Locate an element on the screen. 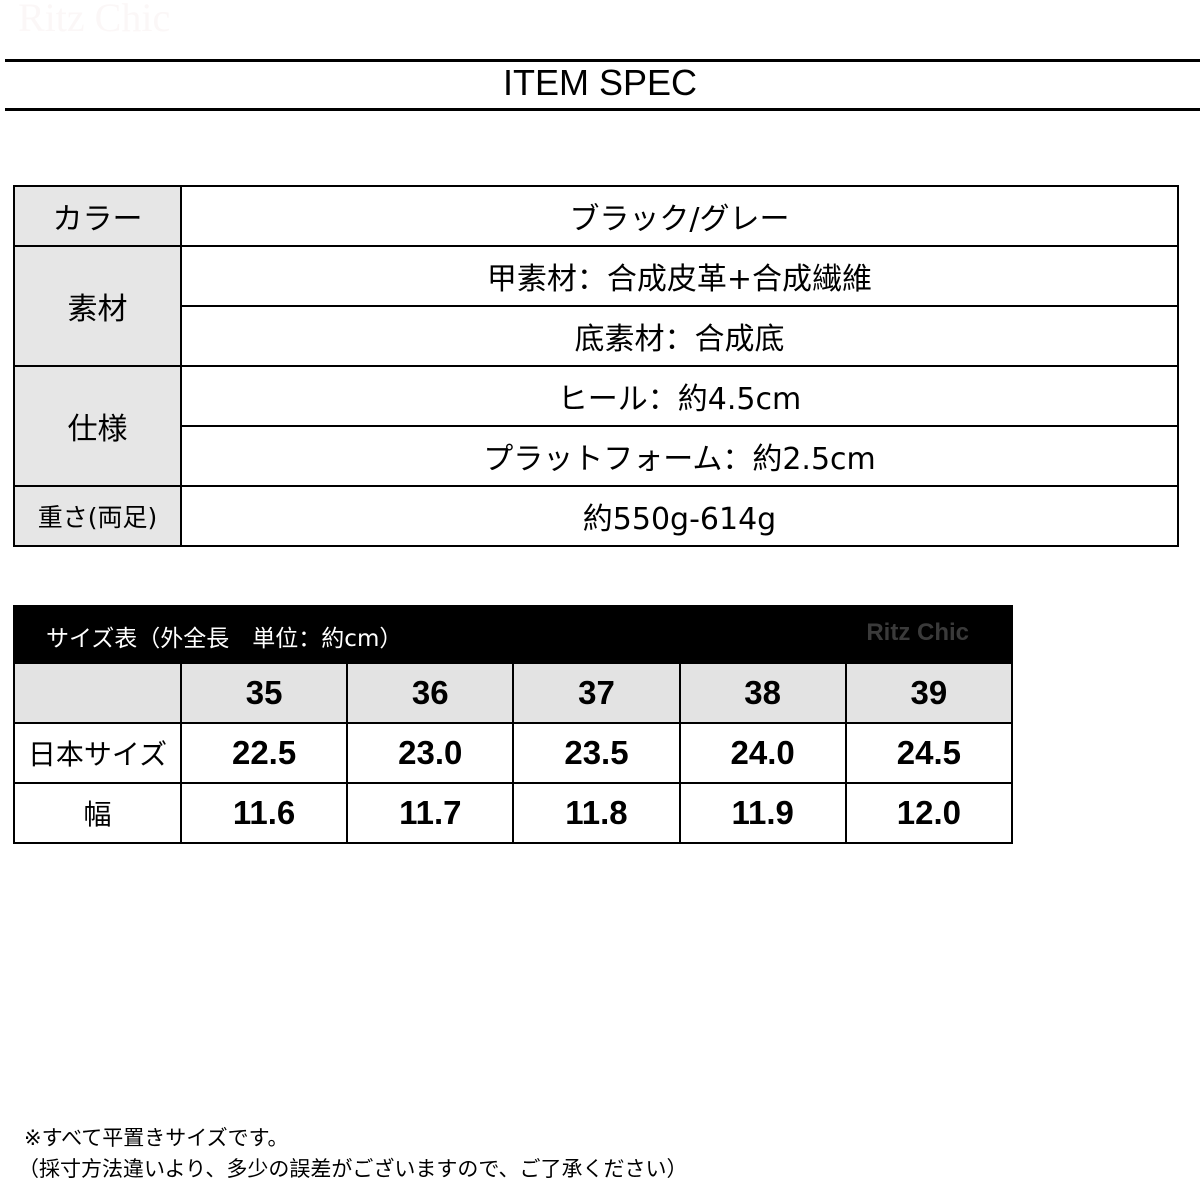  weight-label: 重さ(両足) is located at coordinates (97, 516).